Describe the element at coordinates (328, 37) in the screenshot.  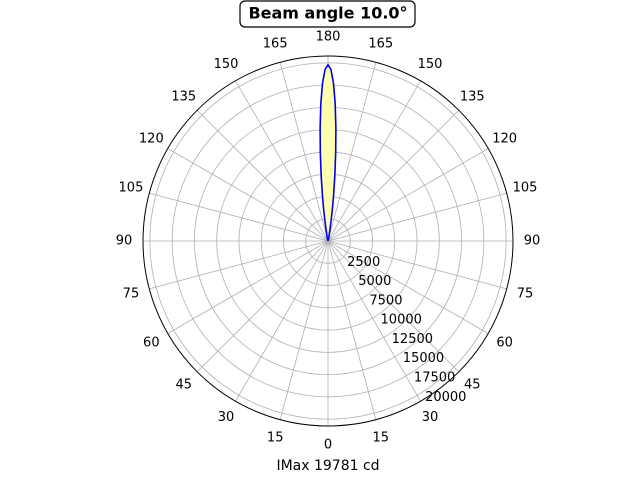
I see `theta-tick-label: 180` at that location.